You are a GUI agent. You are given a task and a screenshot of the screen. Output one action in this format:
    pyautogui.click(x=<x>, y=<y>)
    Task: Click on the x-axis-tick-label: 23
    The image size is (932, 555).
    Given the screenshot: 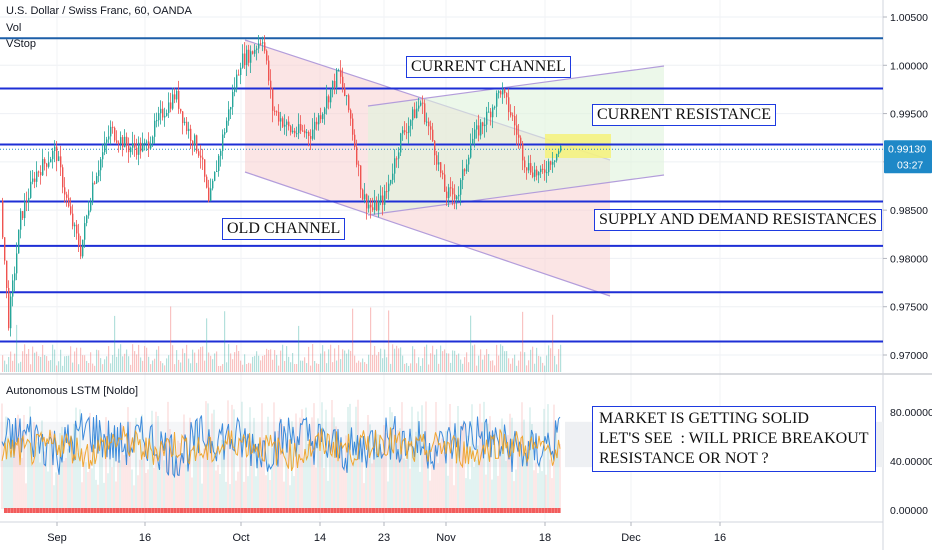 What is the action you would take?
    pyautogui.click(x=384, y=538)
    